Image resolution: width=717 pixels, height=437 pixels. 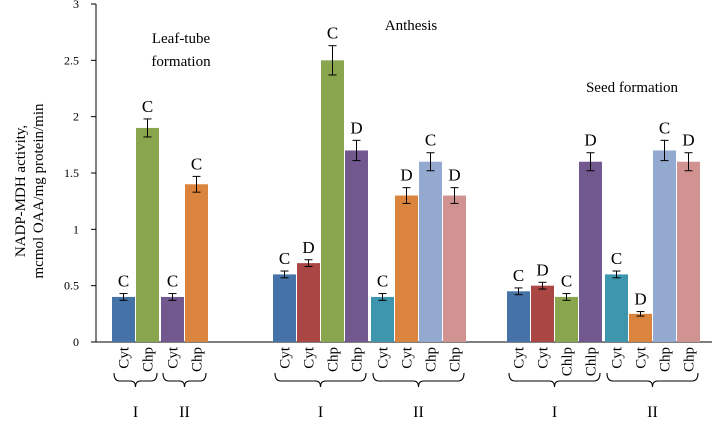 I want to click on y-tick-label: 1, so click(x=76, y=229).